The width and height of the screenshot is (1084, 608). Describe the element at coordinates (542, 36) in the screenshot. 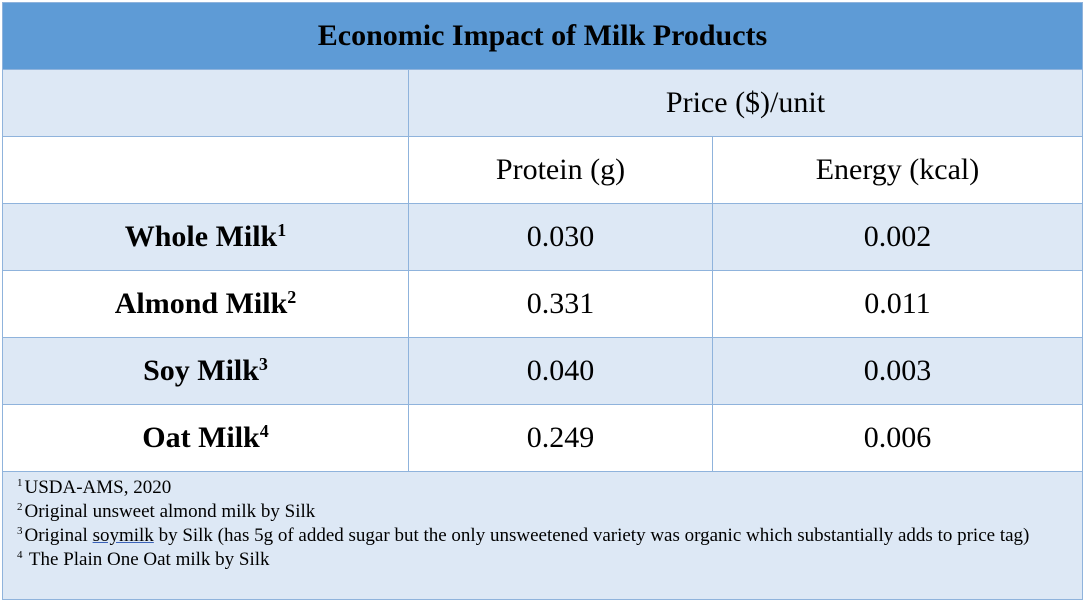

I see `table-title: Economic Impact of Milk Products` at that location.